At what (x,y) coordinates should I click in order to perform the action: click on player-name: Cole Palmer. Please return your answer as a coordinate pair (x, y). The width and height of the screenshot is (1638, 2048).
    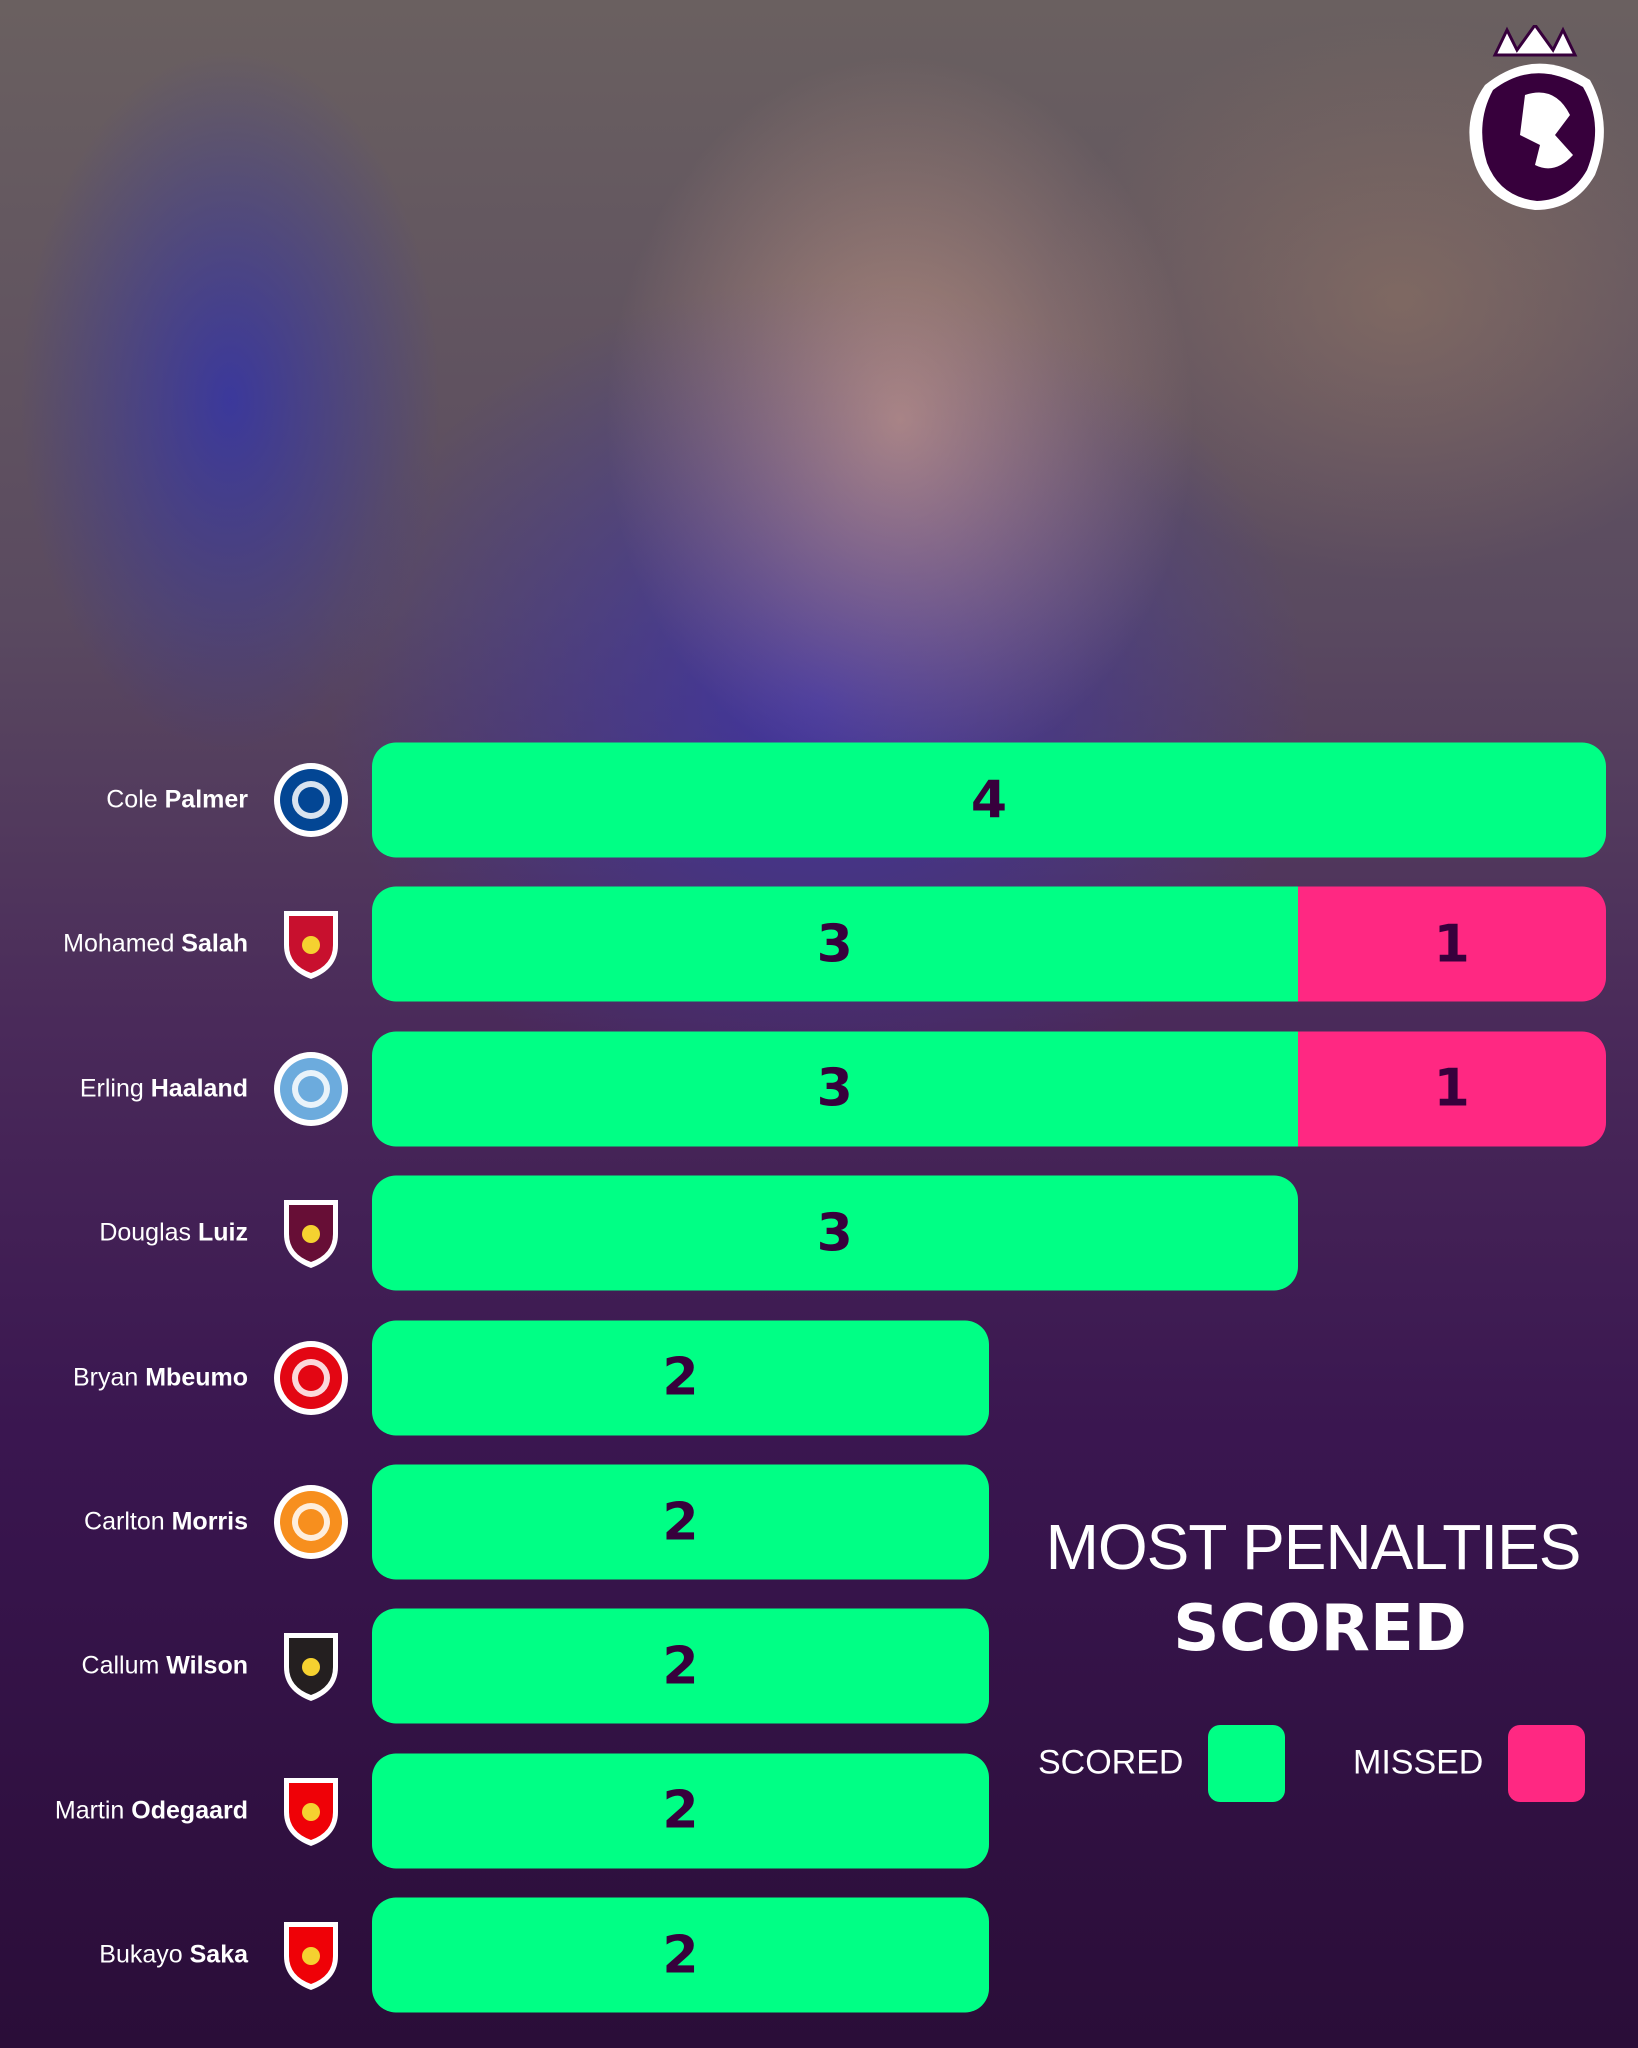
    Looking at the image, I should click on (177, 800).